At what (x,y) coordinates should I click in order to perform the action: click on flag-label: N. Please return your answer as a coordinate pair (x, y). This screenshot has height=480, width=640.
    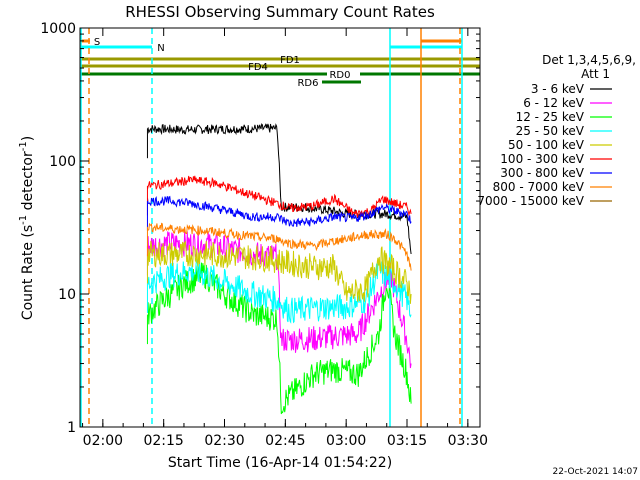
    Looking at the image, I should click on (160, 48).